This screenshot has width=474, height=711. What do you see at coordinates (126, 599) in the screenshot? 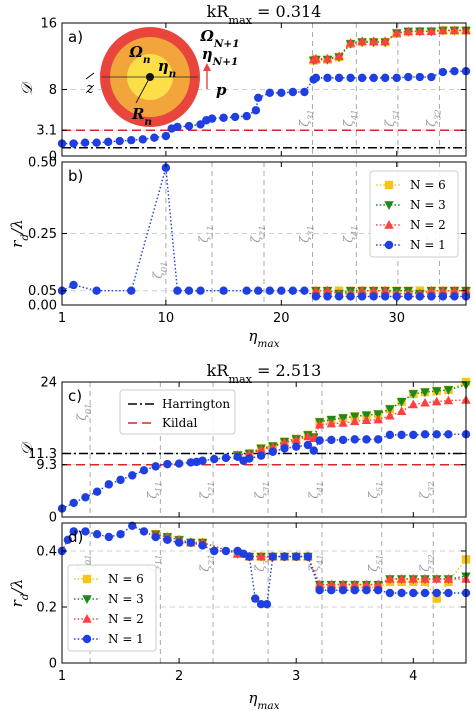
I see `legend-label: N = 3` at bounding box center [126, 599].